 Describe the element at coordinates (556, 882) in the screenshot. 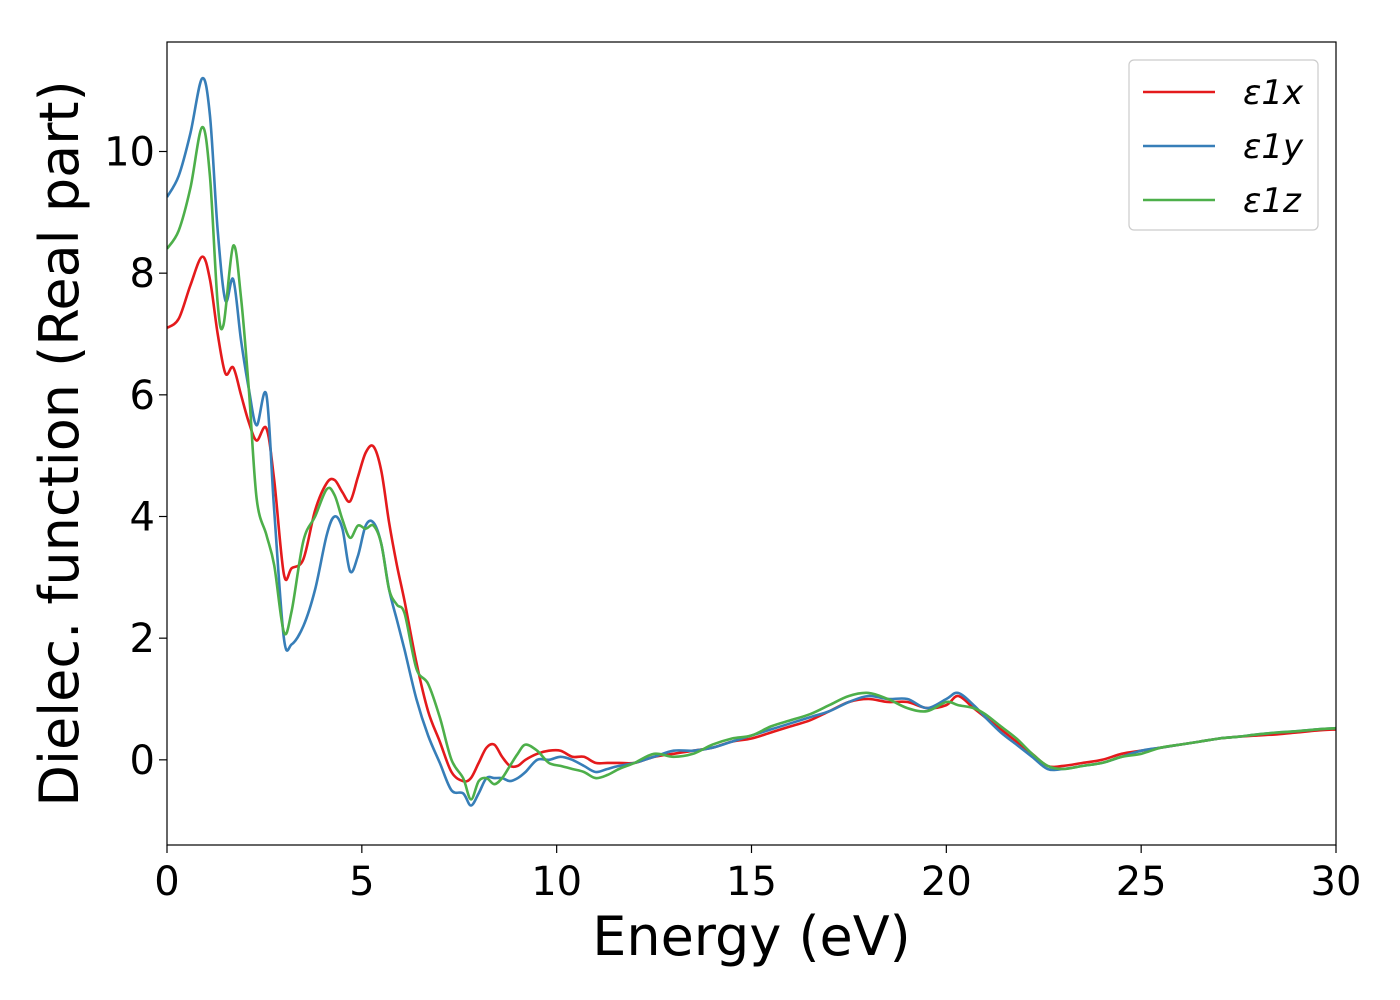

I see `x-tick-label: 10` at that location.